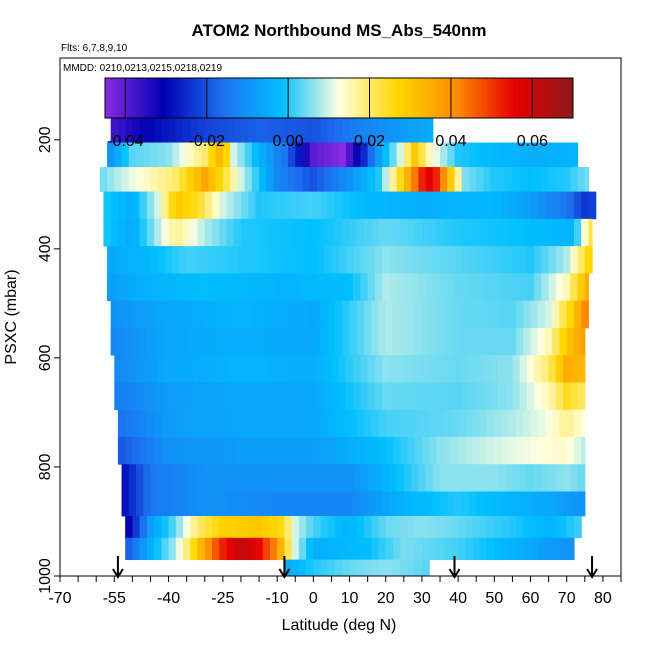 The height and width of the screenshot is (650, 650). What do you see at coordinates (338, 30) in the screenshot?
I see `chart-title: ATOM2 Northbound MS_Abs_540nm` at bounding box center [338, 30].